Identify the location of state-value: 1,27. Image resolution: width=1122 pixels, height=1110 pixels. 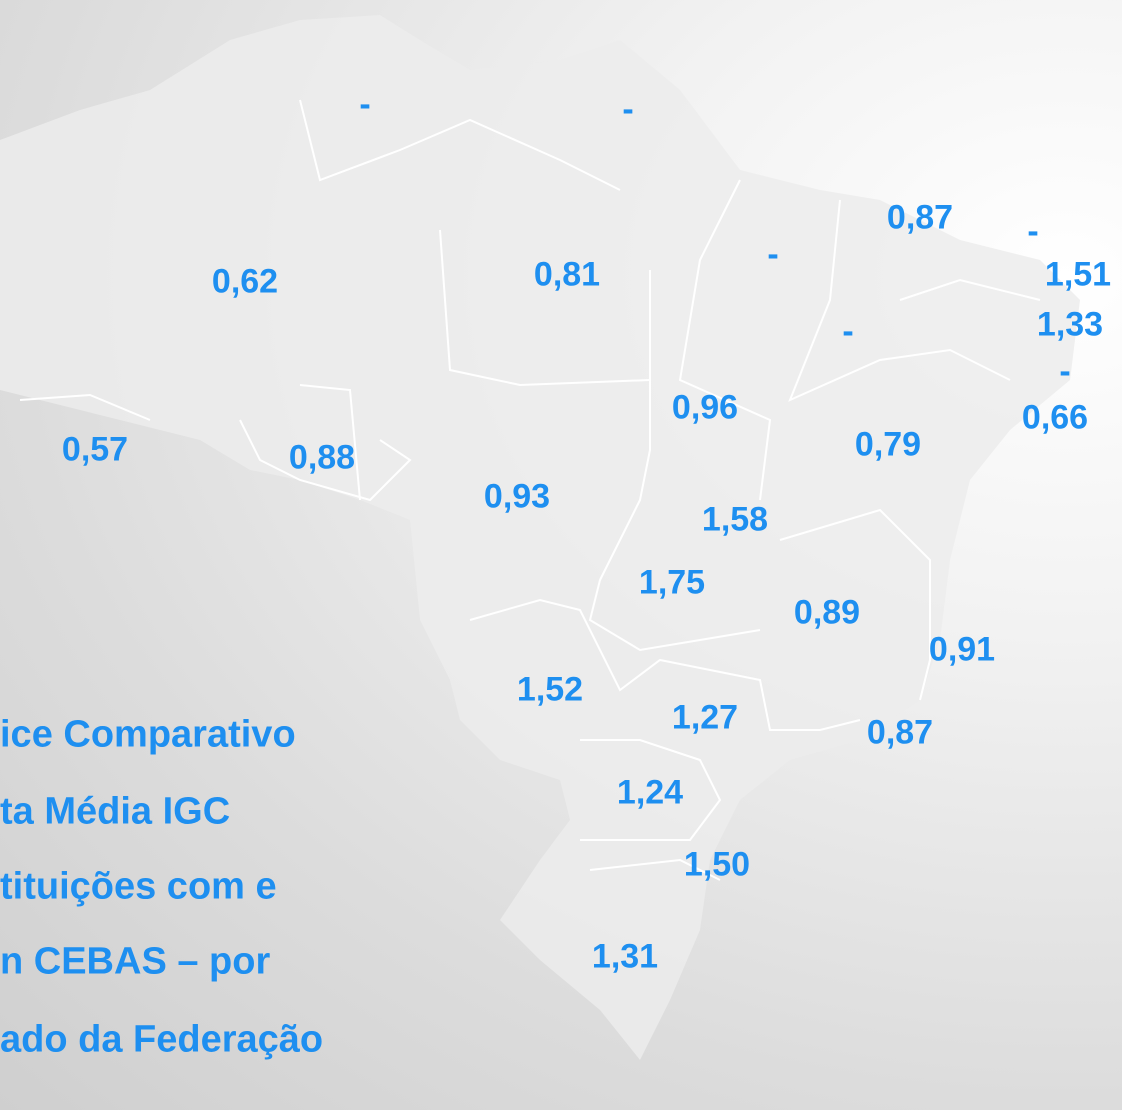
(705, 717).